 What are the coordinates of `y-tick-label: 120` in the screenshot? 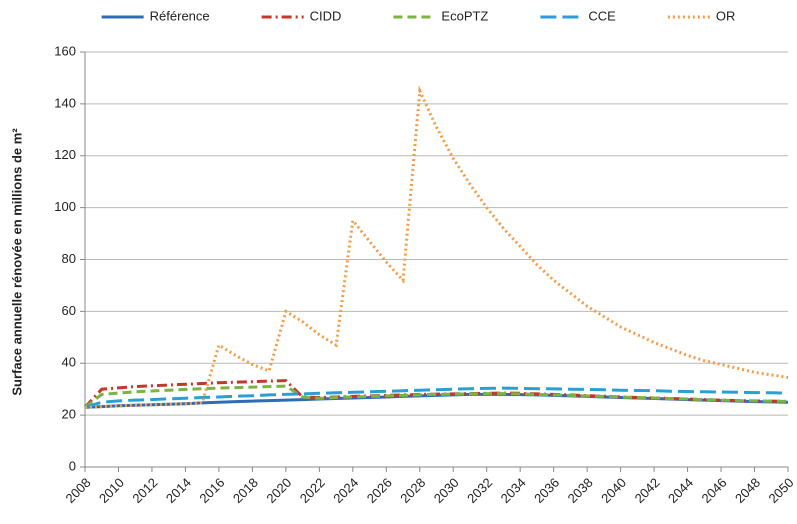 It's located at (65, 154).